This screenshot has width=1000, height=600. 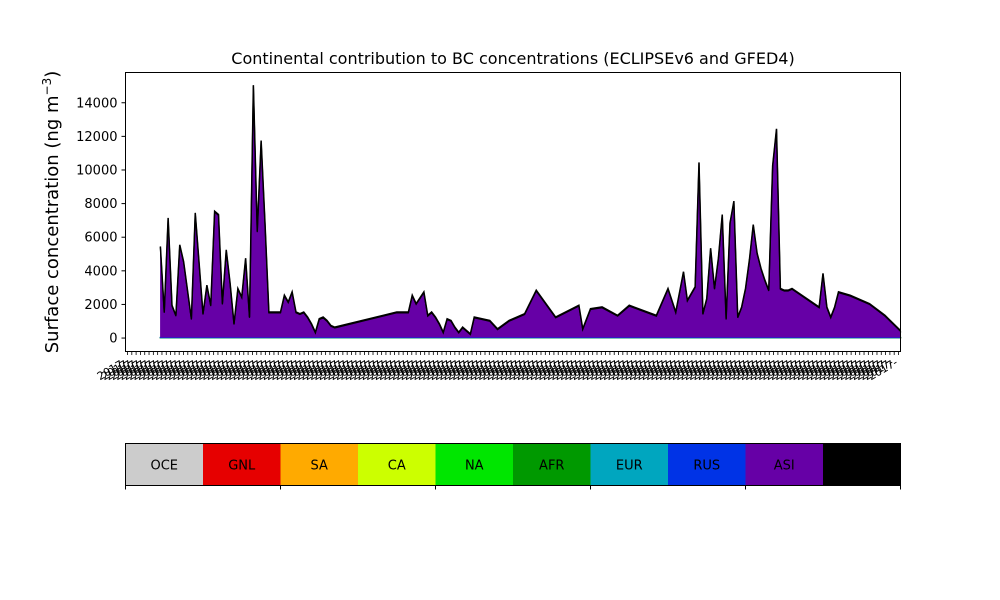 I want to click on legend-swatch-rus, so click(x=707, y=464).